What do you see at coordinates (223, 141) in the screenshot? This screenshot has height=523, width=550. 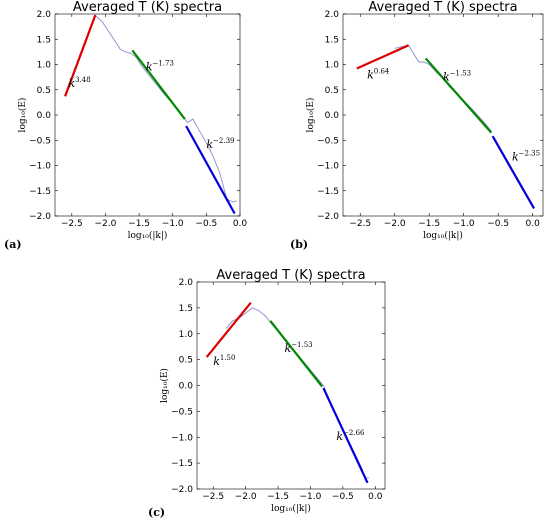 I see `slope-exponent: −2.39` at bounding box center [223, 141].